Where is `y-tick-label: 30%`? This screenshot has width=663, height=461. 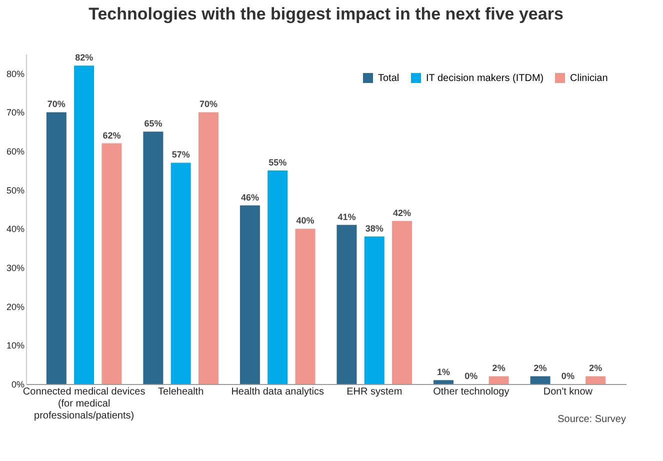
y-tick-label: 30% is located at coordinates (15, 268).